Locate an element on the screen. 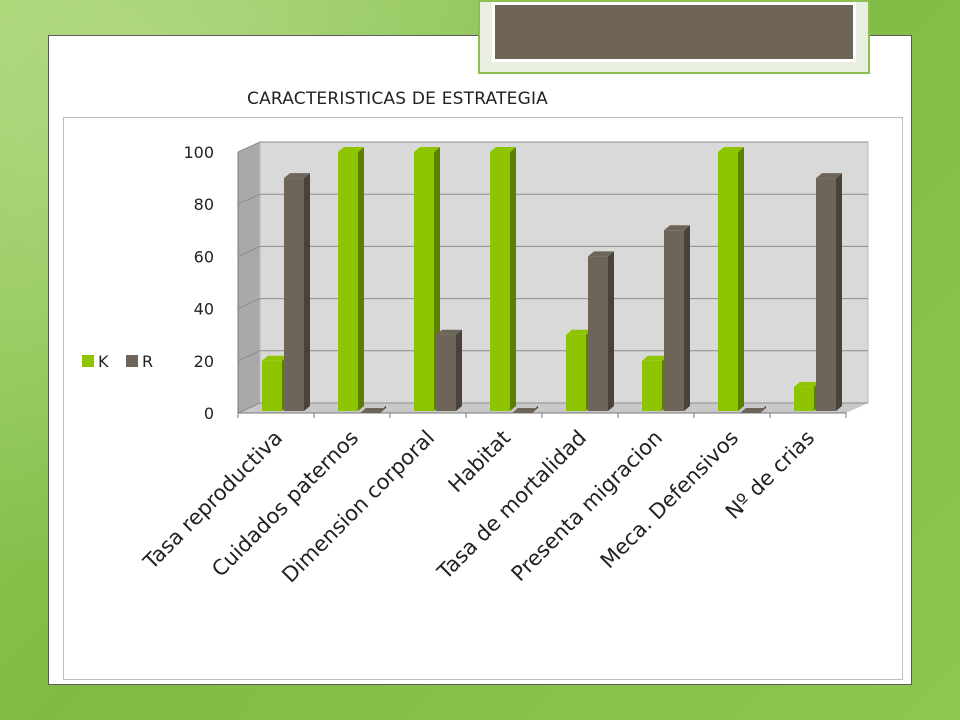 The width and height of the screenshot is (960, 720). y-tick-label: 60 is located at coordinates (204, 256).